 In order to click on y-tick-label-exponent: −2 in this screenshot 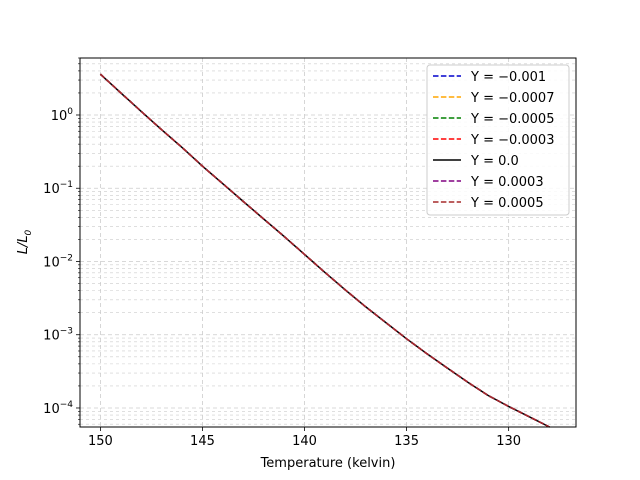, I will do `click(66, 258)`.